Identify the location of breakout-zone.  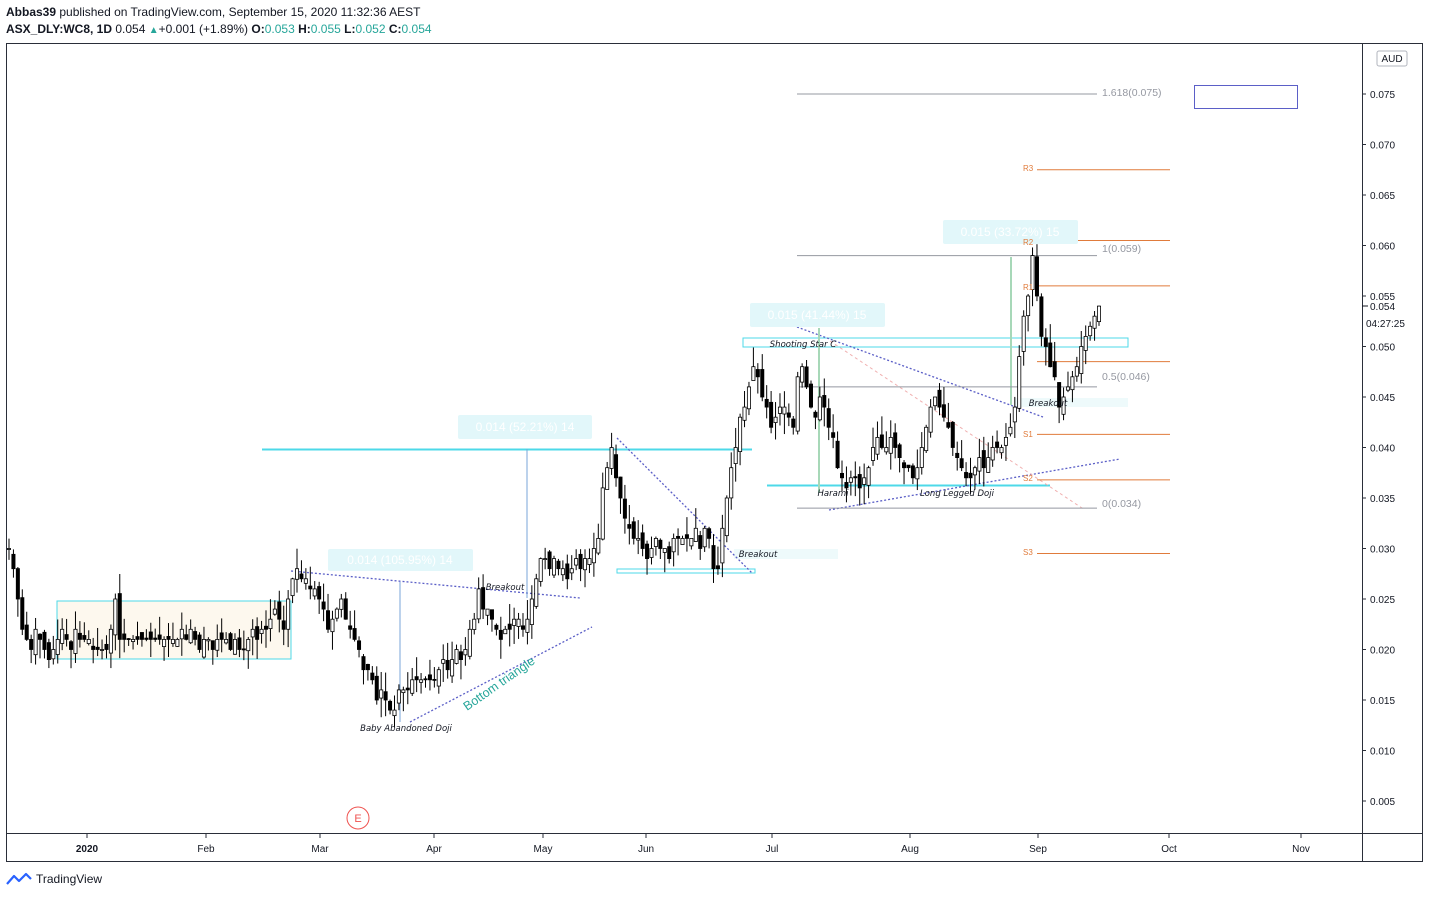
(686, 571).